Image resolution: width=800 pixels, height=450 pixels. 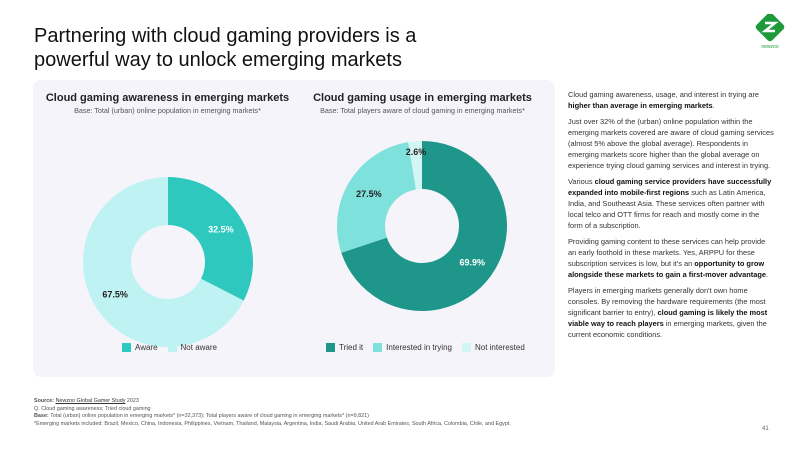 I want to click on slice-not-aware, so click(x=163, y=262).